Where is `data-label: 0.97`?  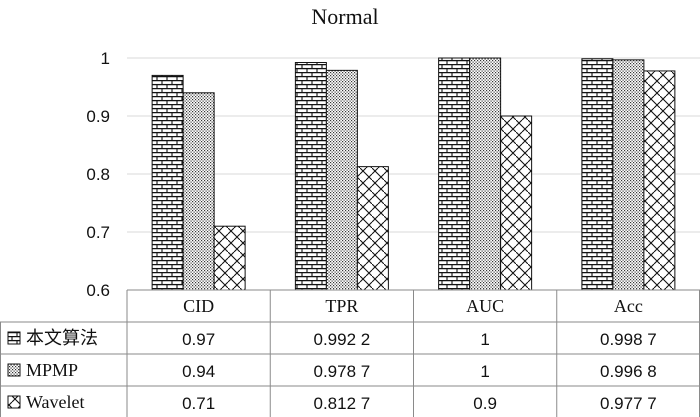
data-label: 0.97 is located at coordinates (198, 339).